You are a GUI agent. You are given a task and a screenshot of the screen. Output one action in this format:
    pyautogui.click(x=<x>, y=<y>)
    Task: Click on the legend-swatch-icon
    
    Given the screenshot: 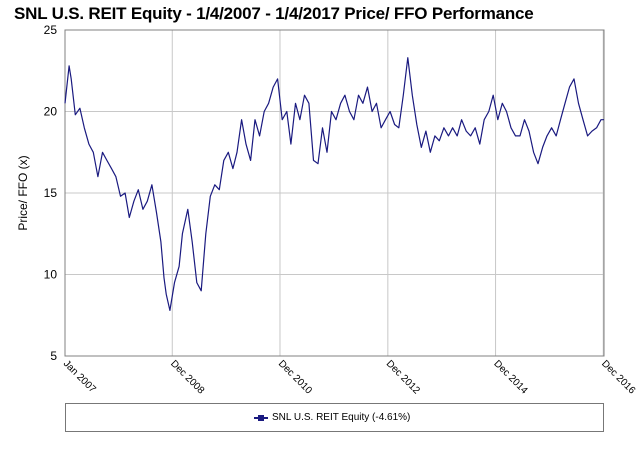 What is the action you would take?
    pyautogui.click(x=261, y=418)
    